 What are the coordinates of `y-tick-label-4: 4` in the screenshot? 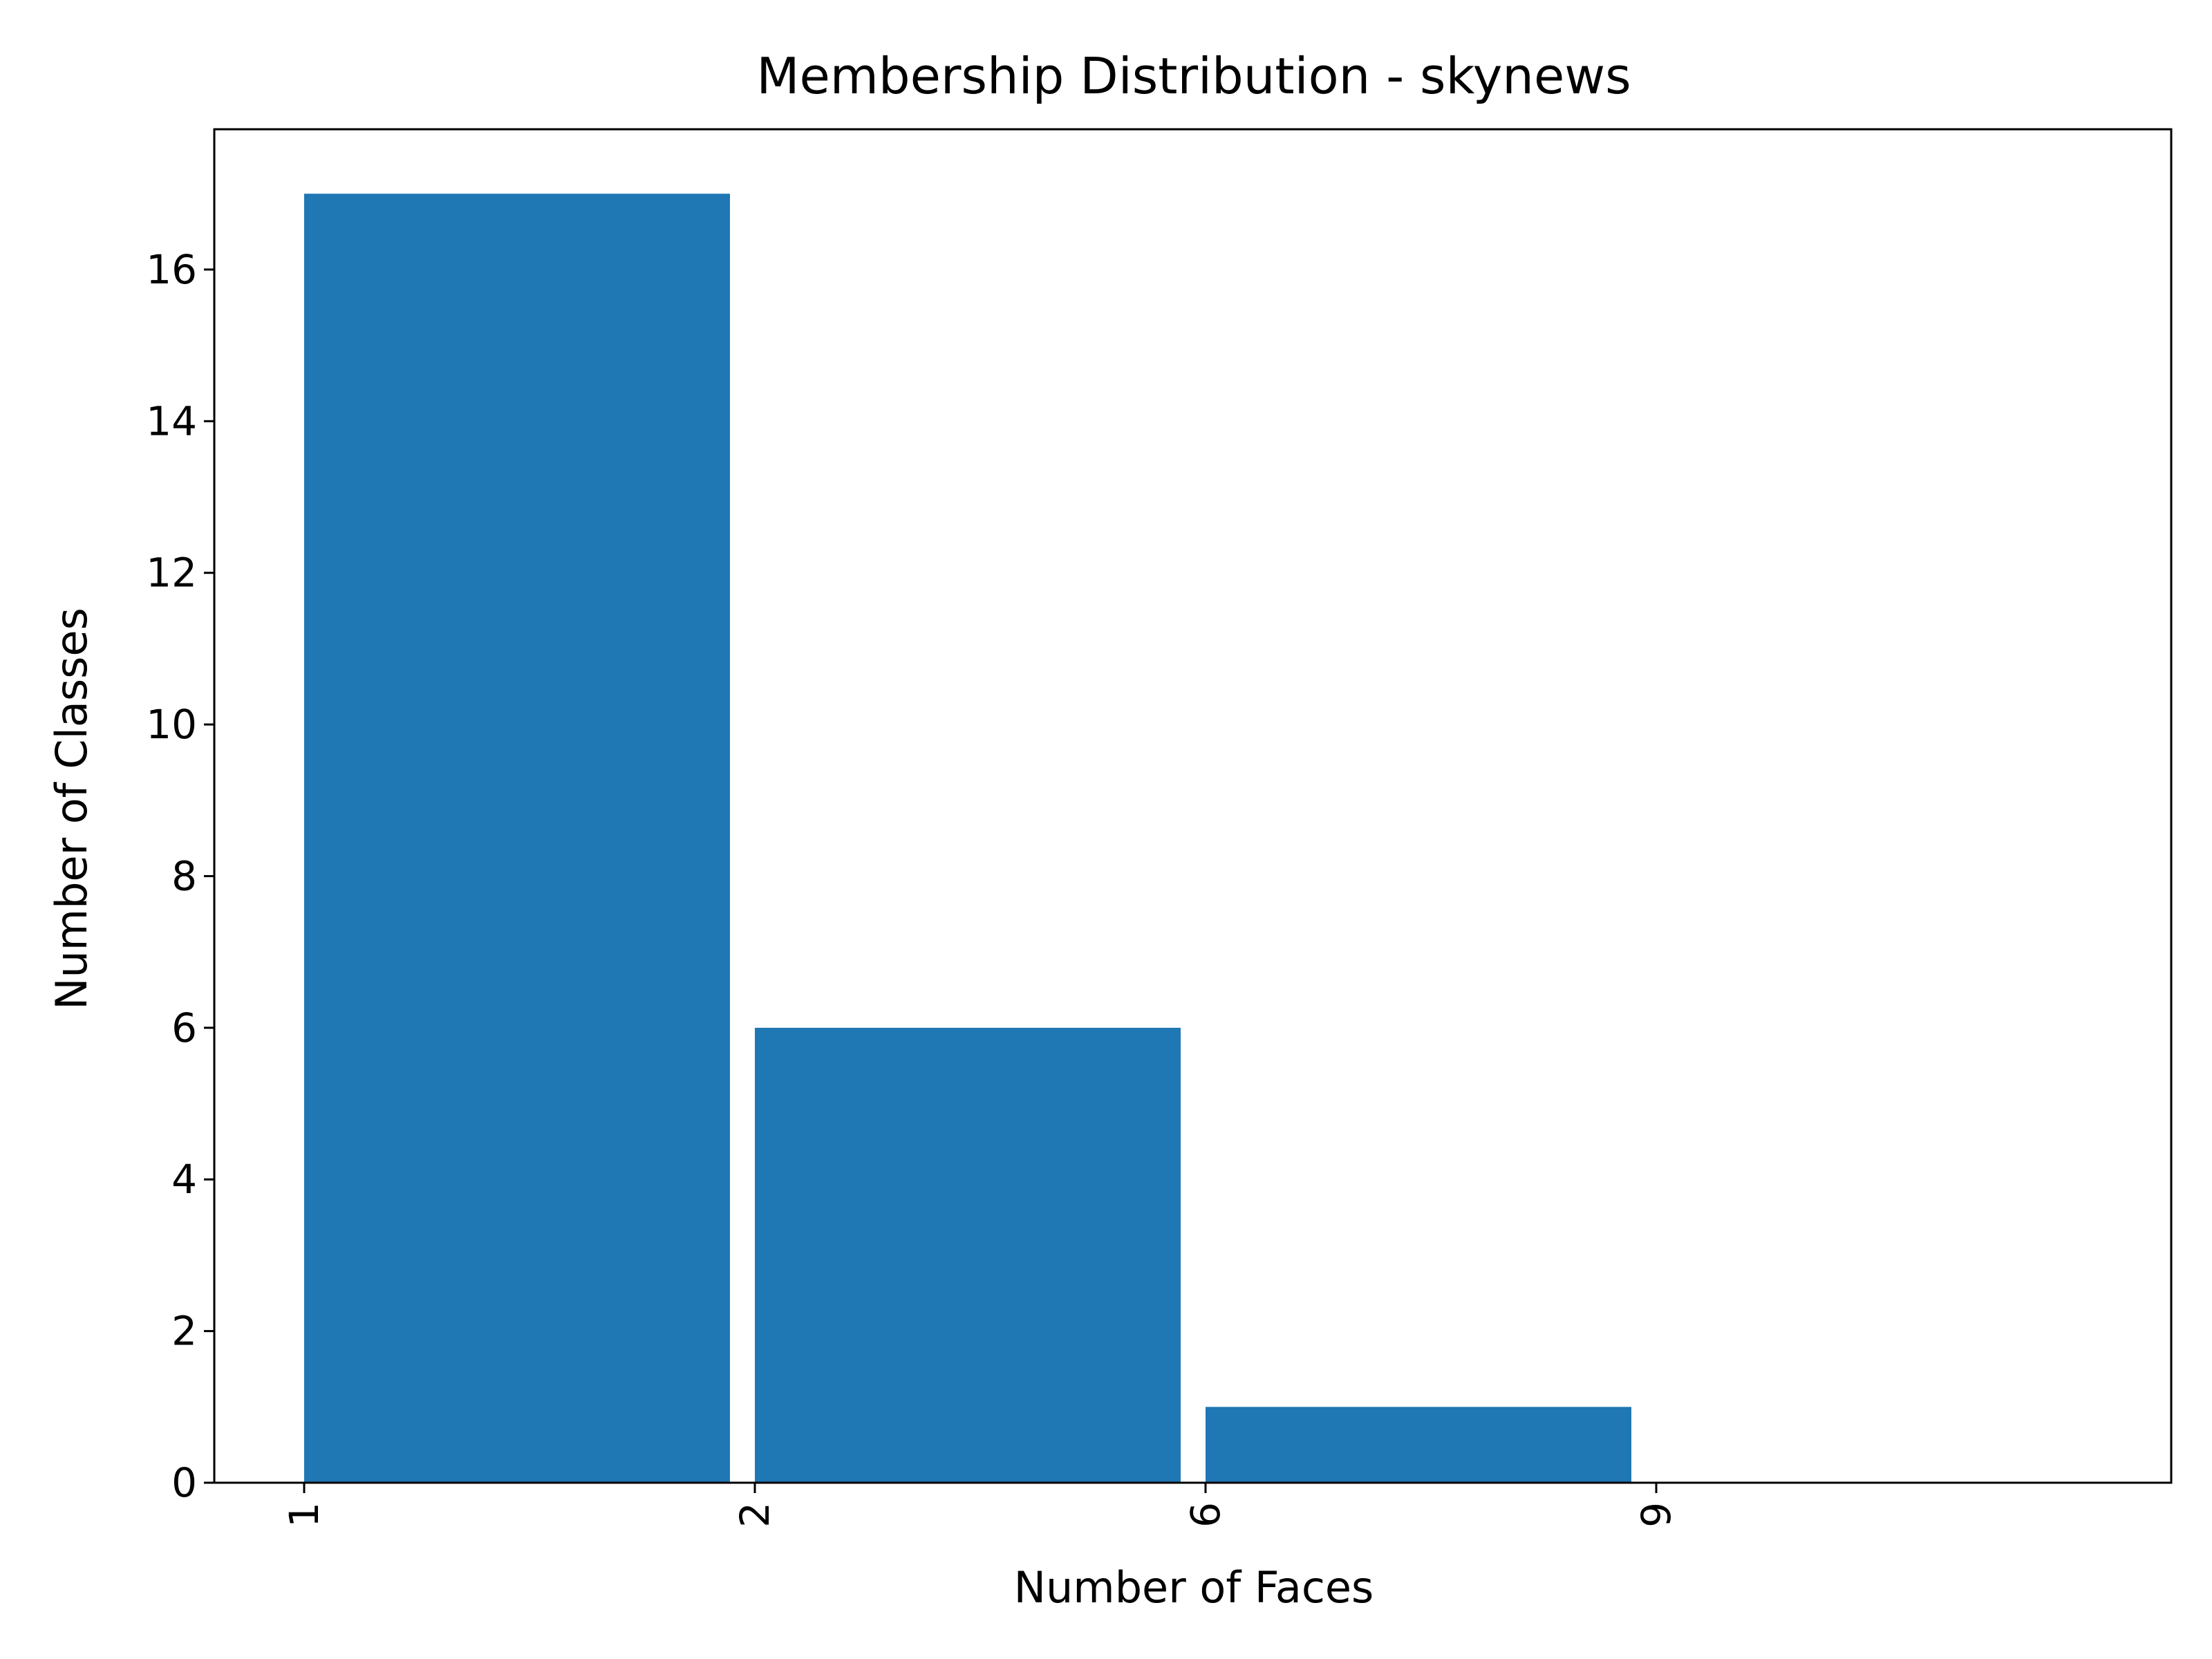 It's located at (184, 1179).